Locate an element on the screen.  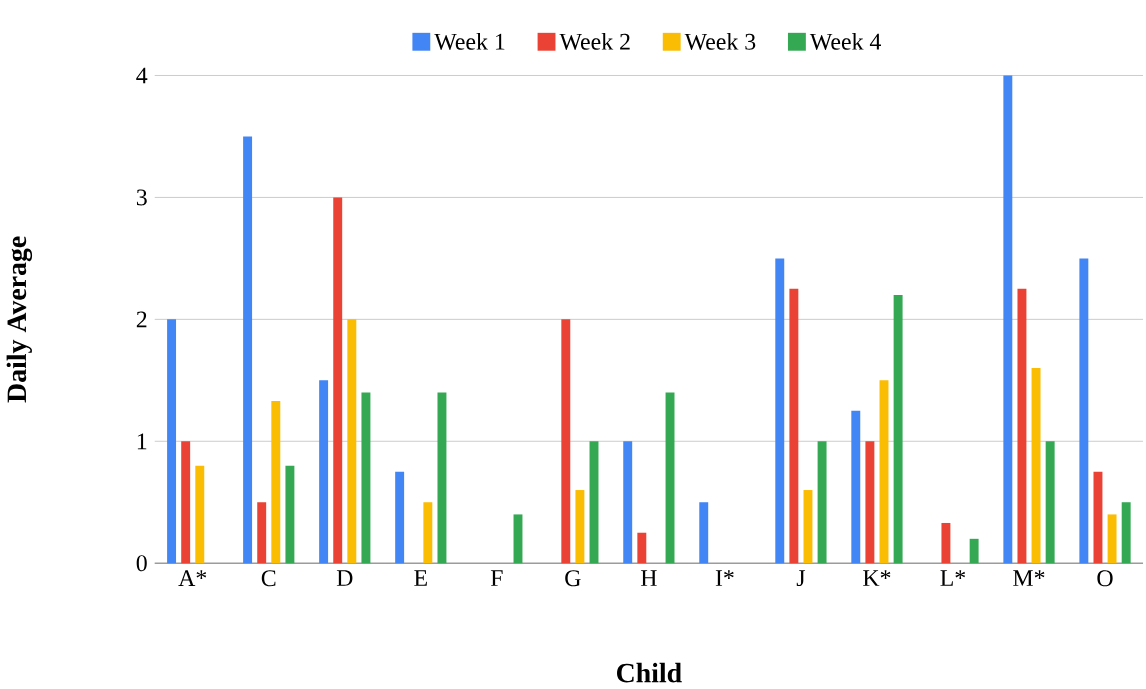
y-axis-title: Daily Average is located at coordinates (19, 319).